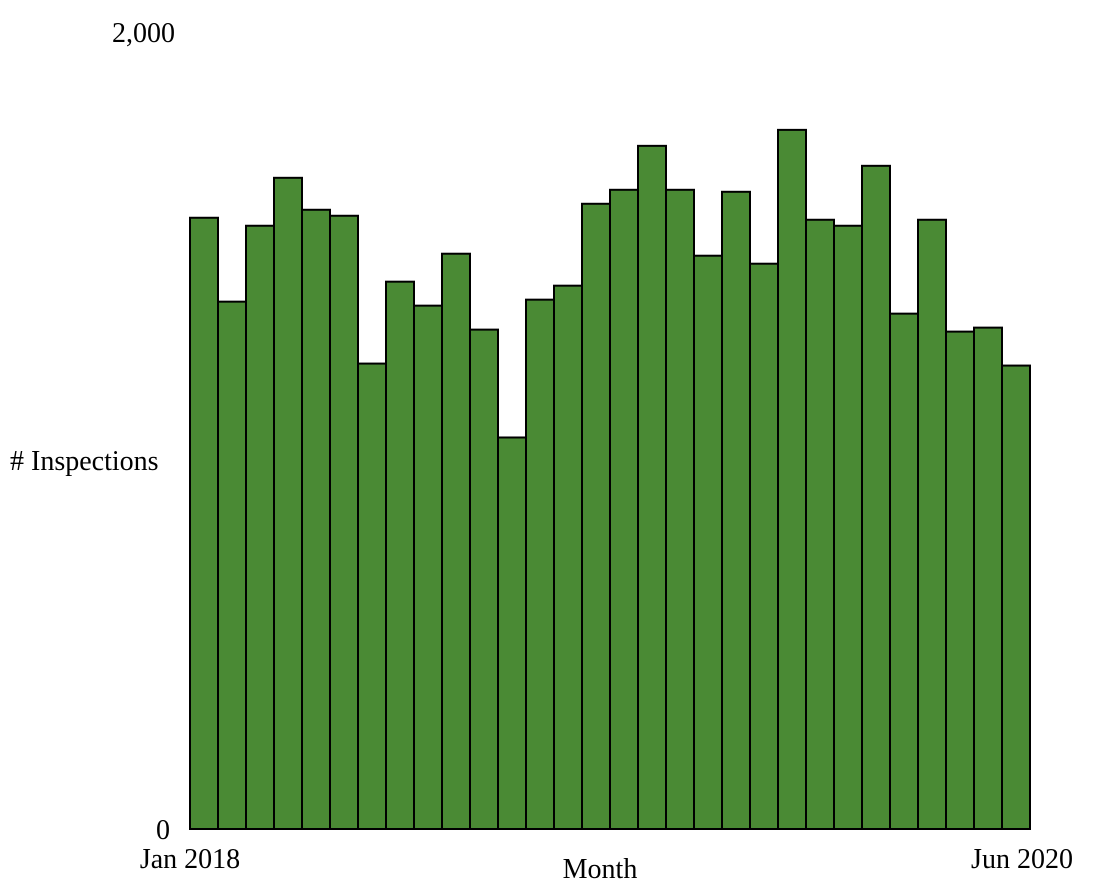 Image resolution: width=1096 pixels, height=894 pixels. I want to click on bar-jun-2020, so click(1016, 597).